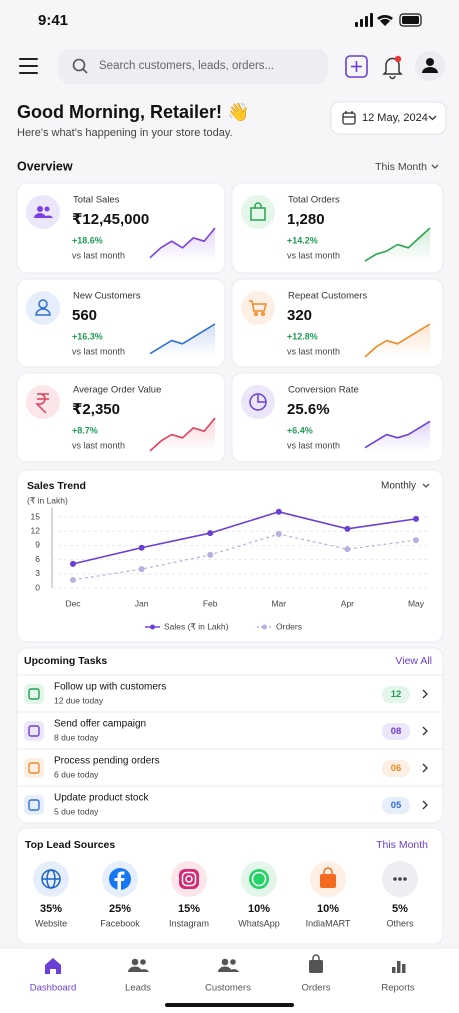  Describe the element at coordinates (65, 661) in the screenshot. I see `section-title: Upcoming Tasks` at that location.